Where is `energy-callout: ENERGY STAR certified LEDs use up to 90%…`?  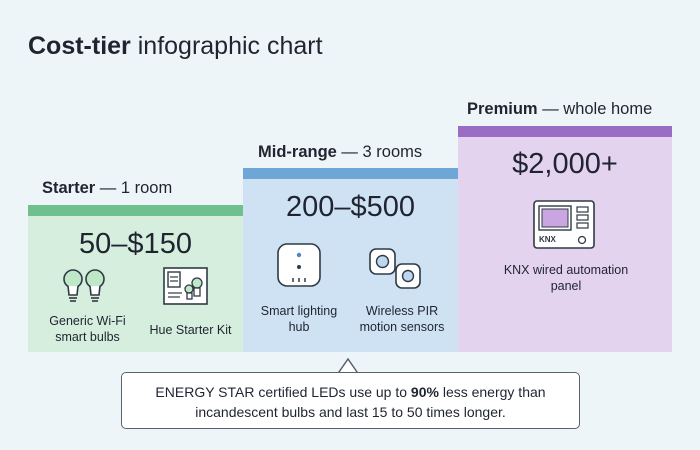
energy-callout: ENERGY STAR certified LEDs use up to 90%… is located at coordinates (350, 400).